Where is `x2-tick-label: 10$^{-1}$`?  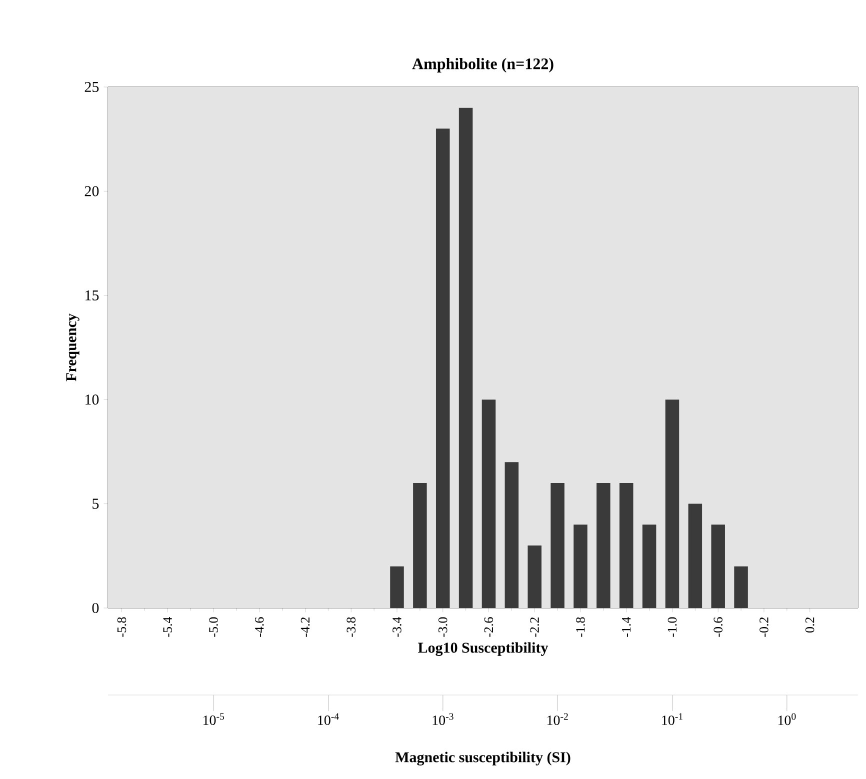
x2-tick-label: 10$^{-1}$ is located at coordinates (672, 719).